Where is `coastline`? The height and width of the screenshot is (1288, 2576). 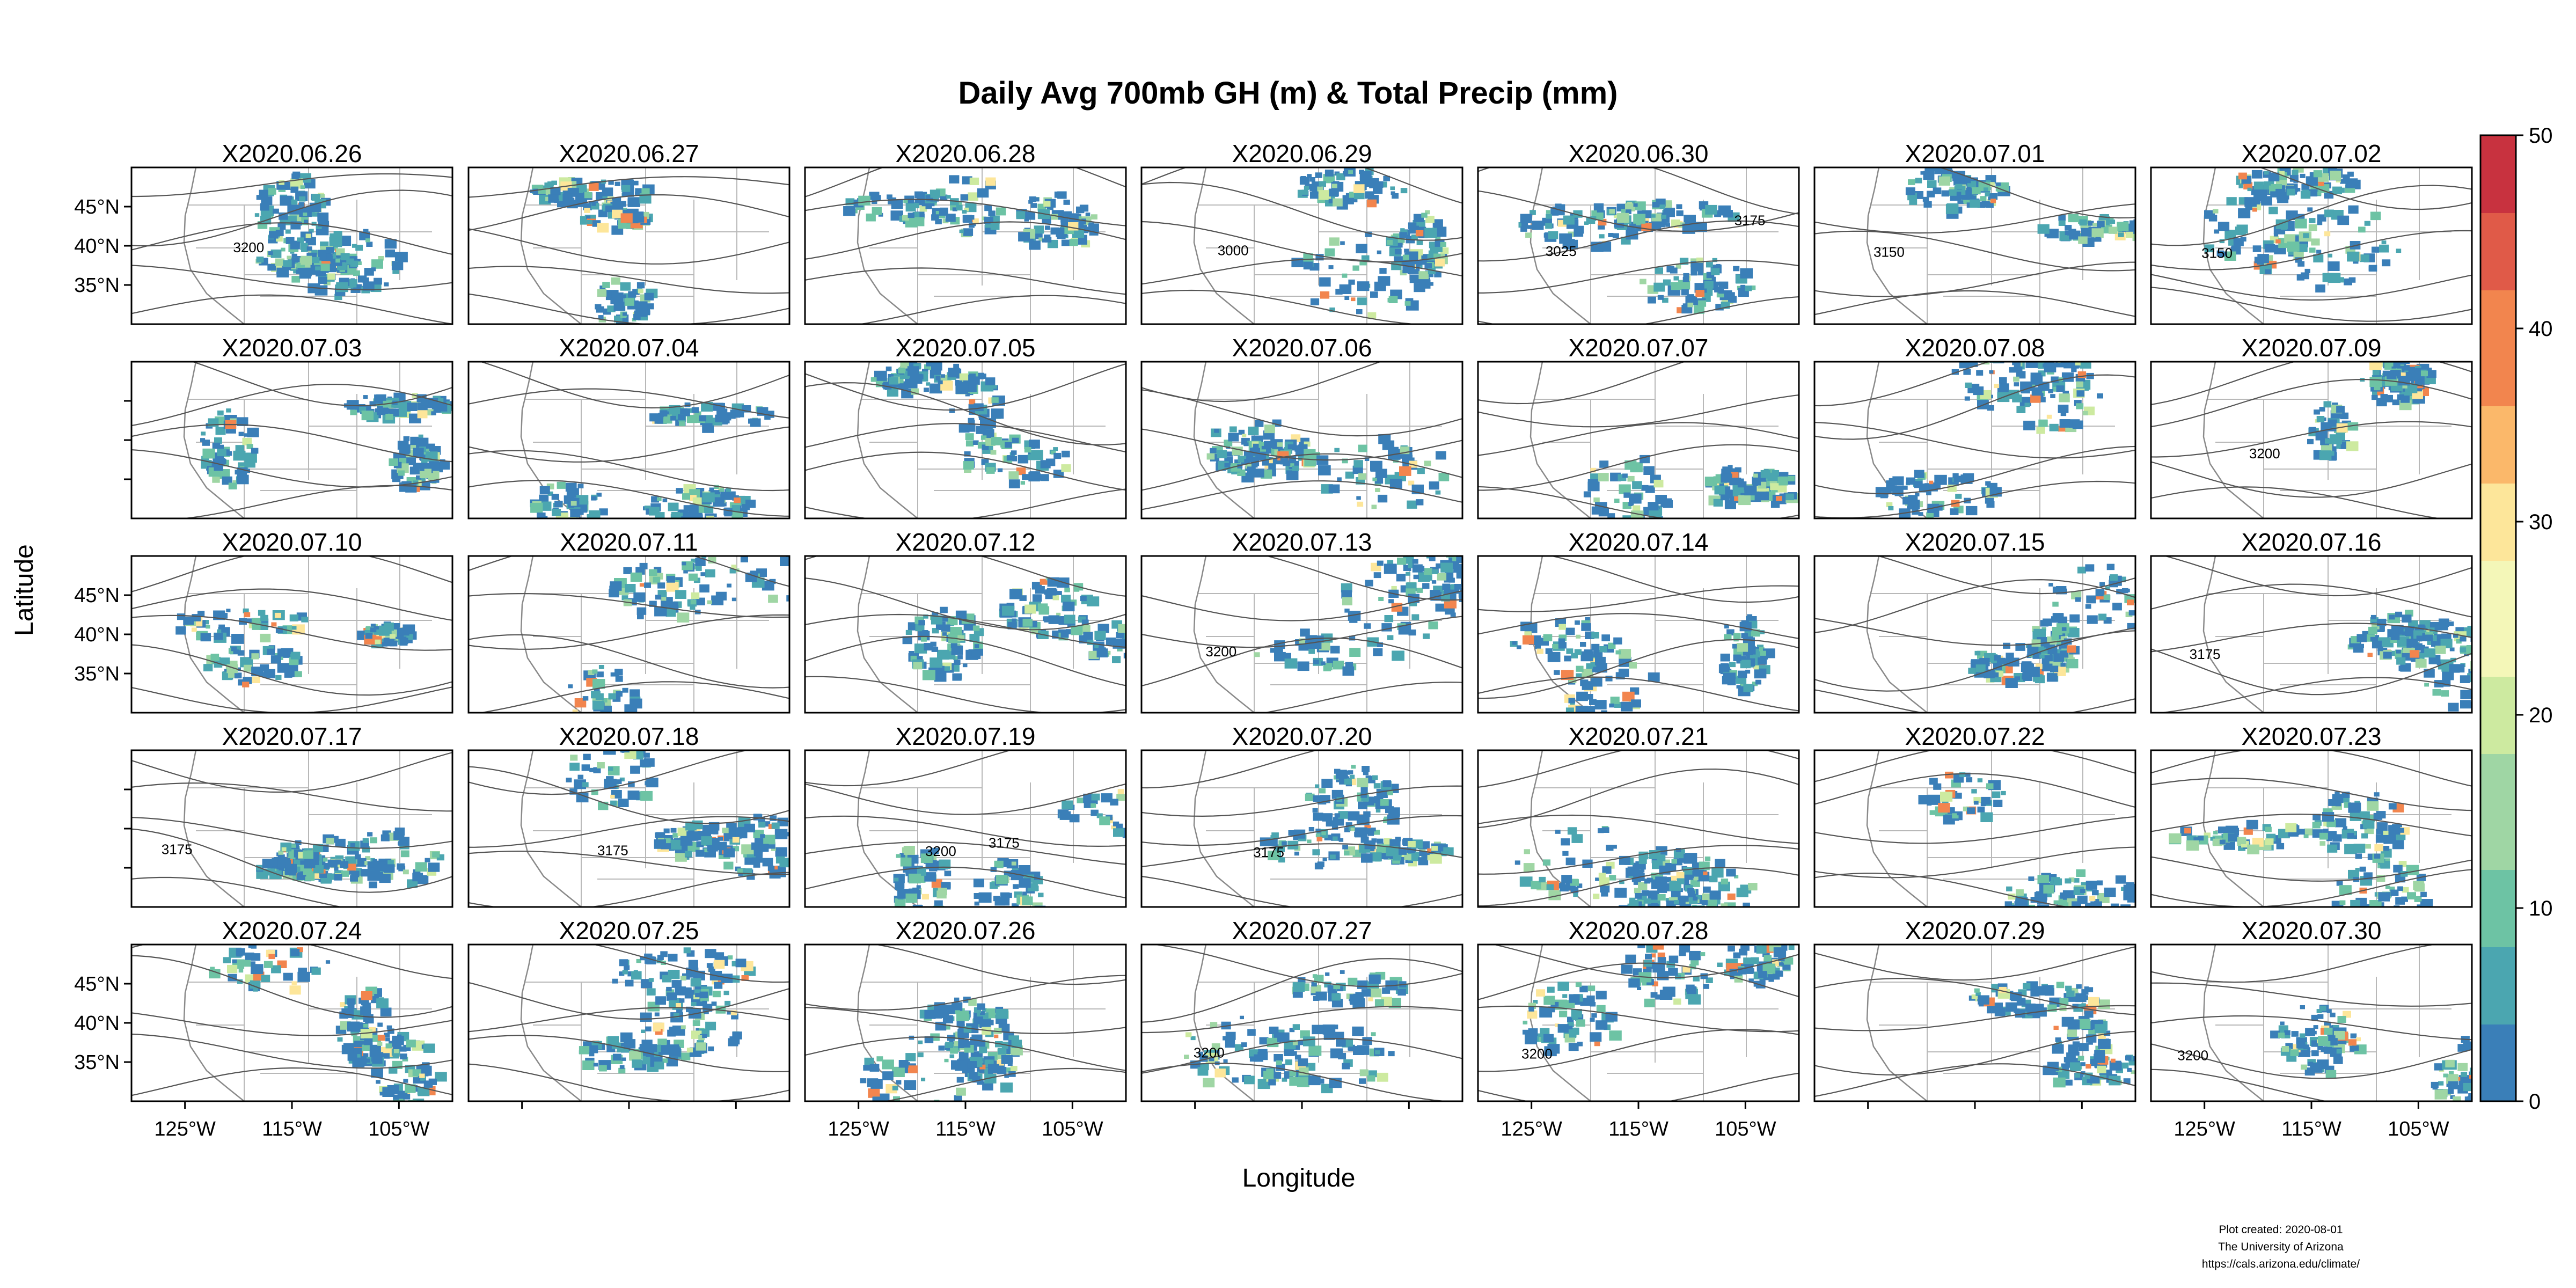 coastline is located at coordinates (1224, 634).